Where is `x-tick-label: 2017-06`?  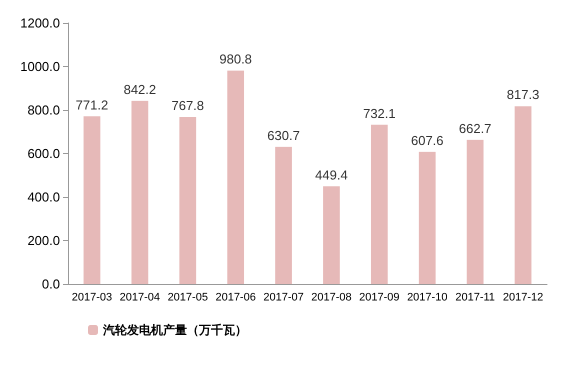
x-tick-label: 2017-06 is located at coordinates (235, 298).